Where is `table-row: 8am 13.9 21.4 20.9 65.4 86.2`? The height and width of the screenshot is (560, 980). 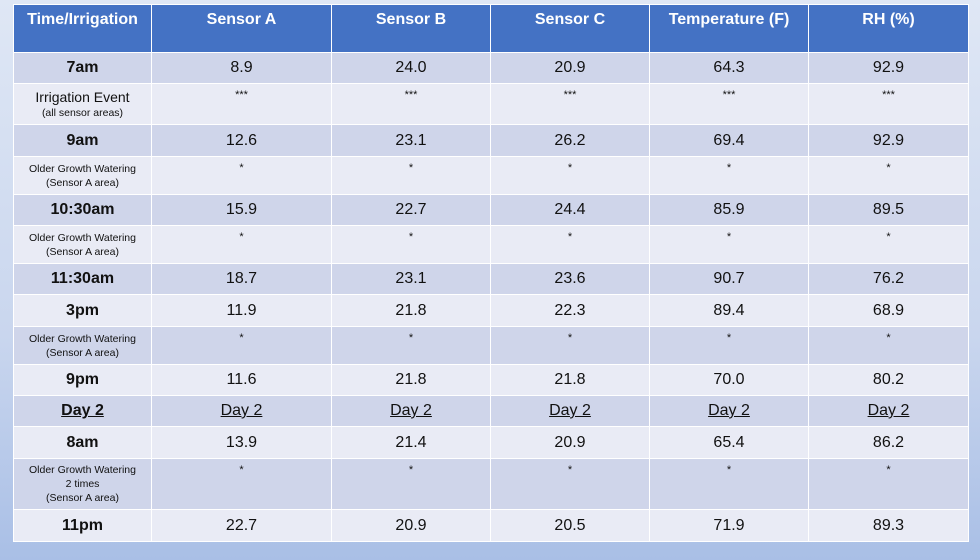 table-row: 8am 13.9 21.4 20.9 65.4 86.2 is located at coordinates (491, 442).